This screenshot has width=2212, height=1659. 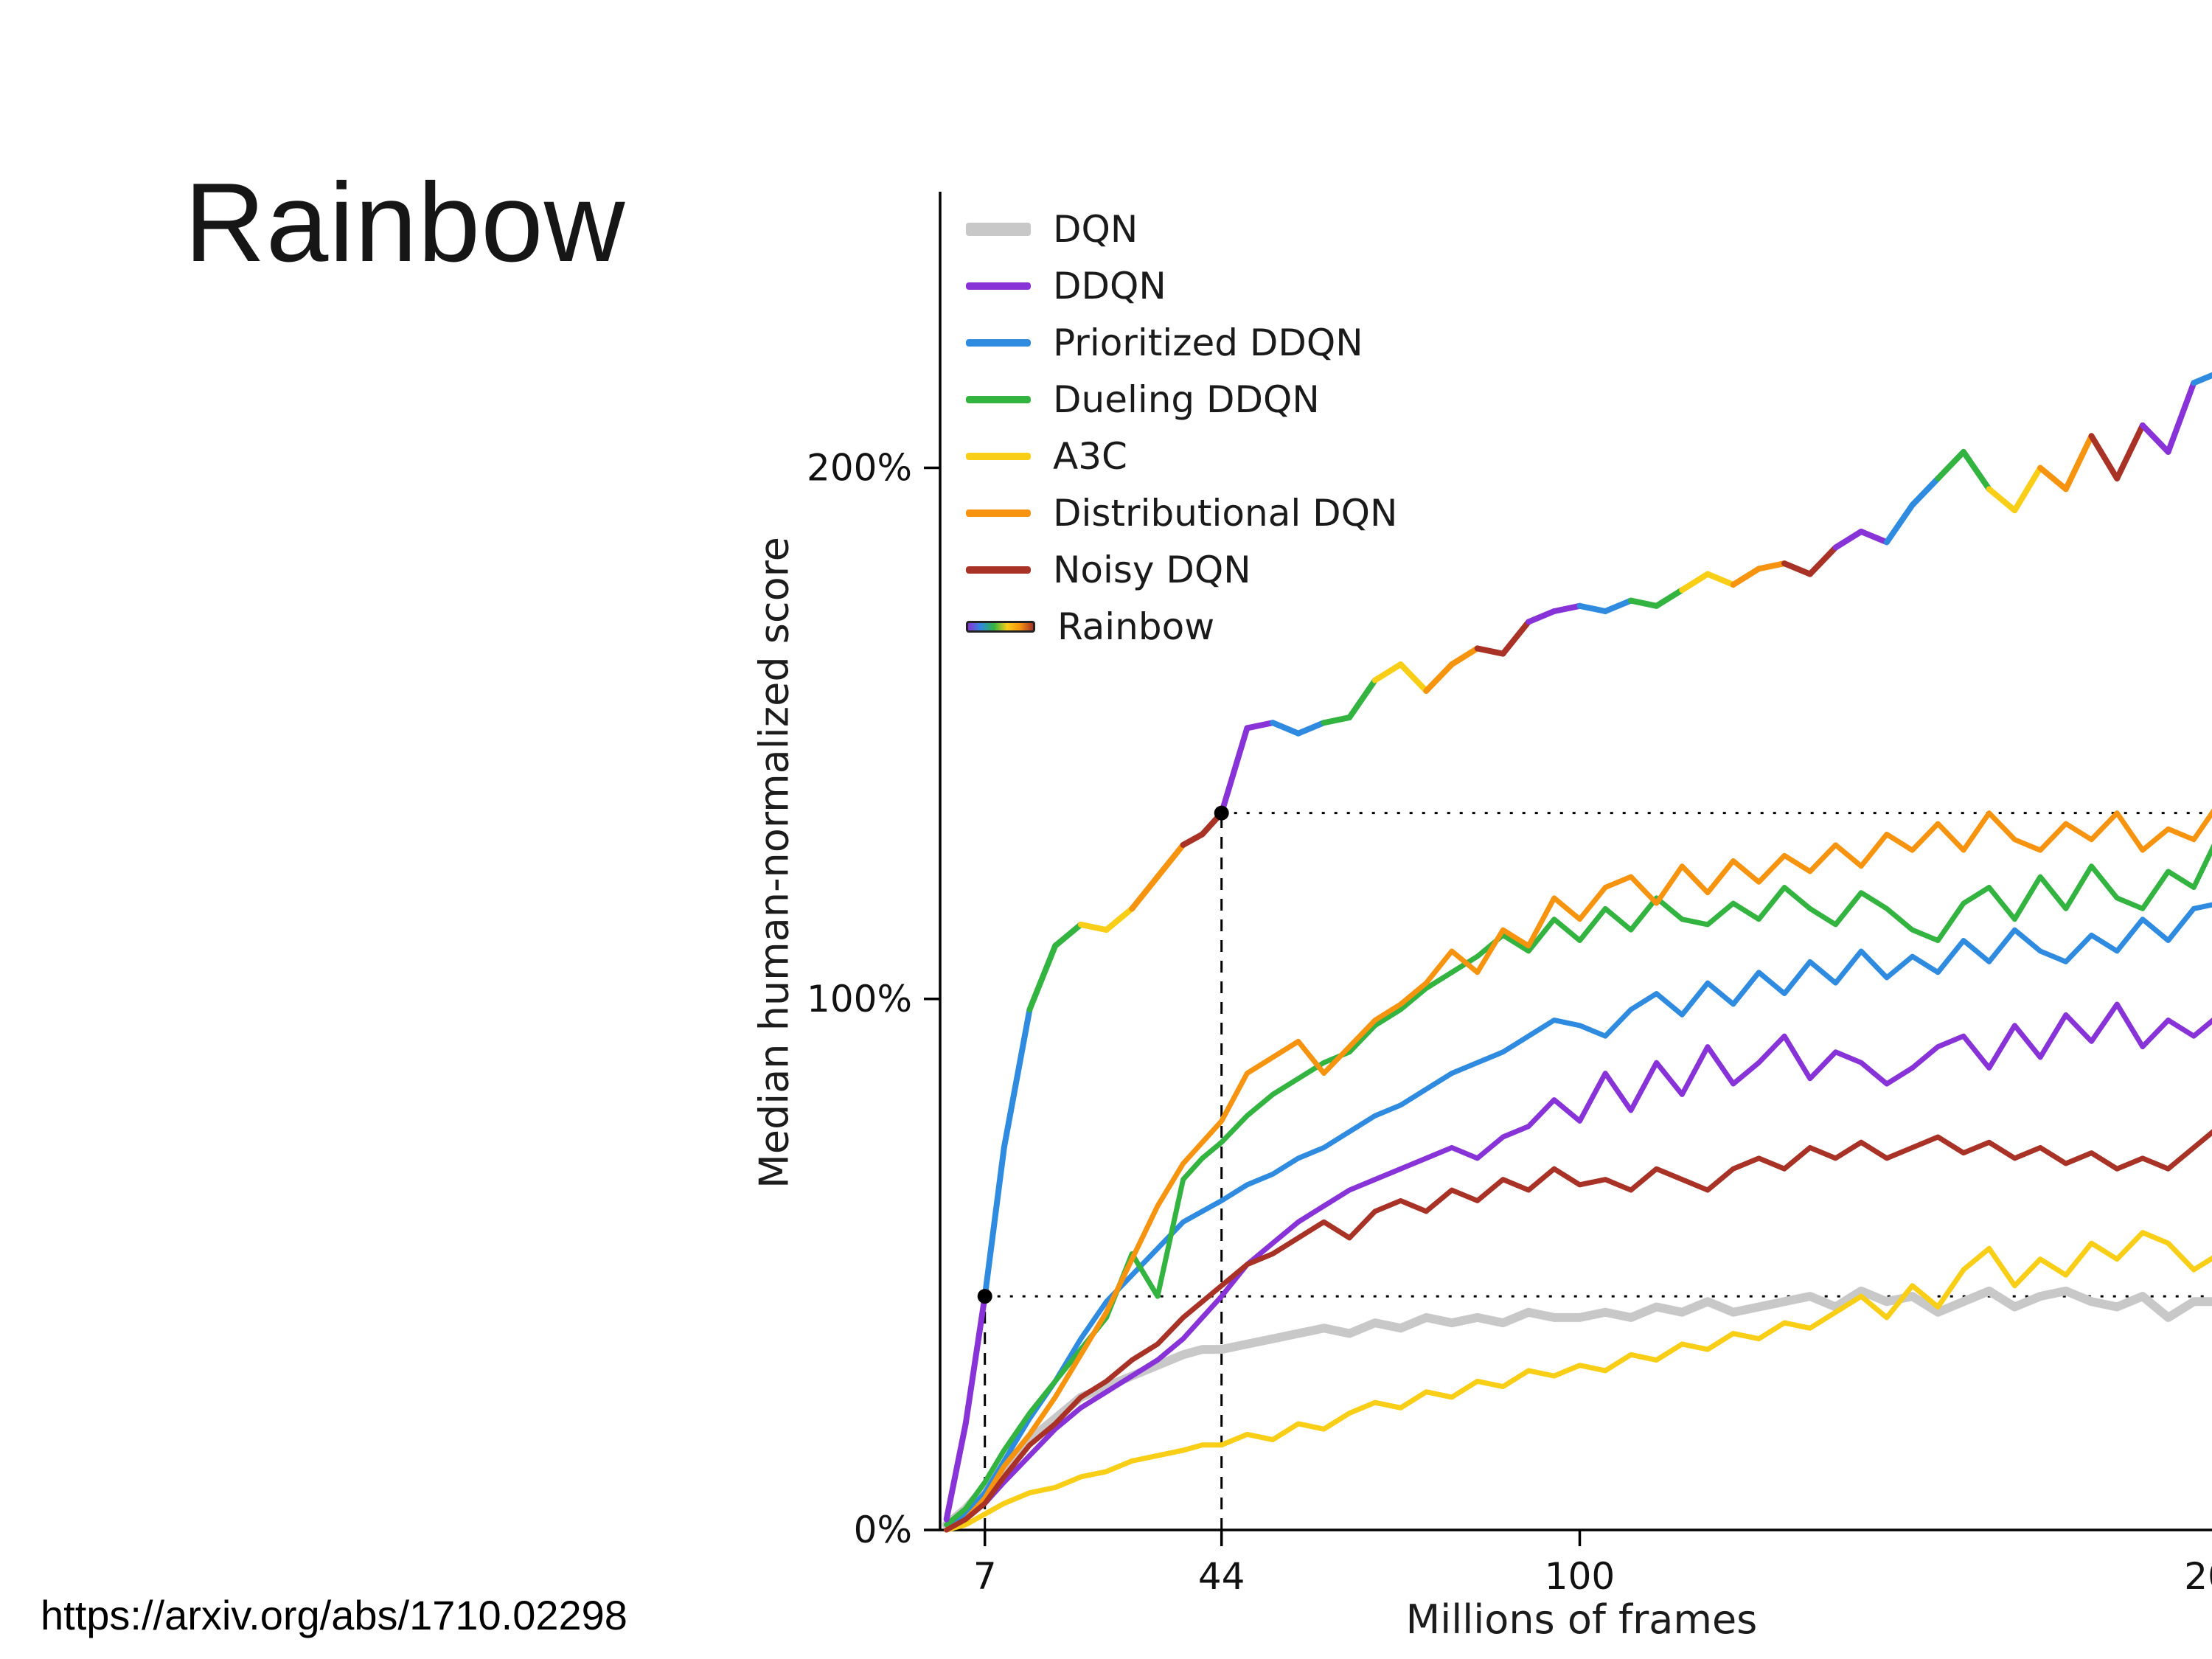 I want to click on y-axis-label: Median human-normalized score, so click(x=774, y=863).